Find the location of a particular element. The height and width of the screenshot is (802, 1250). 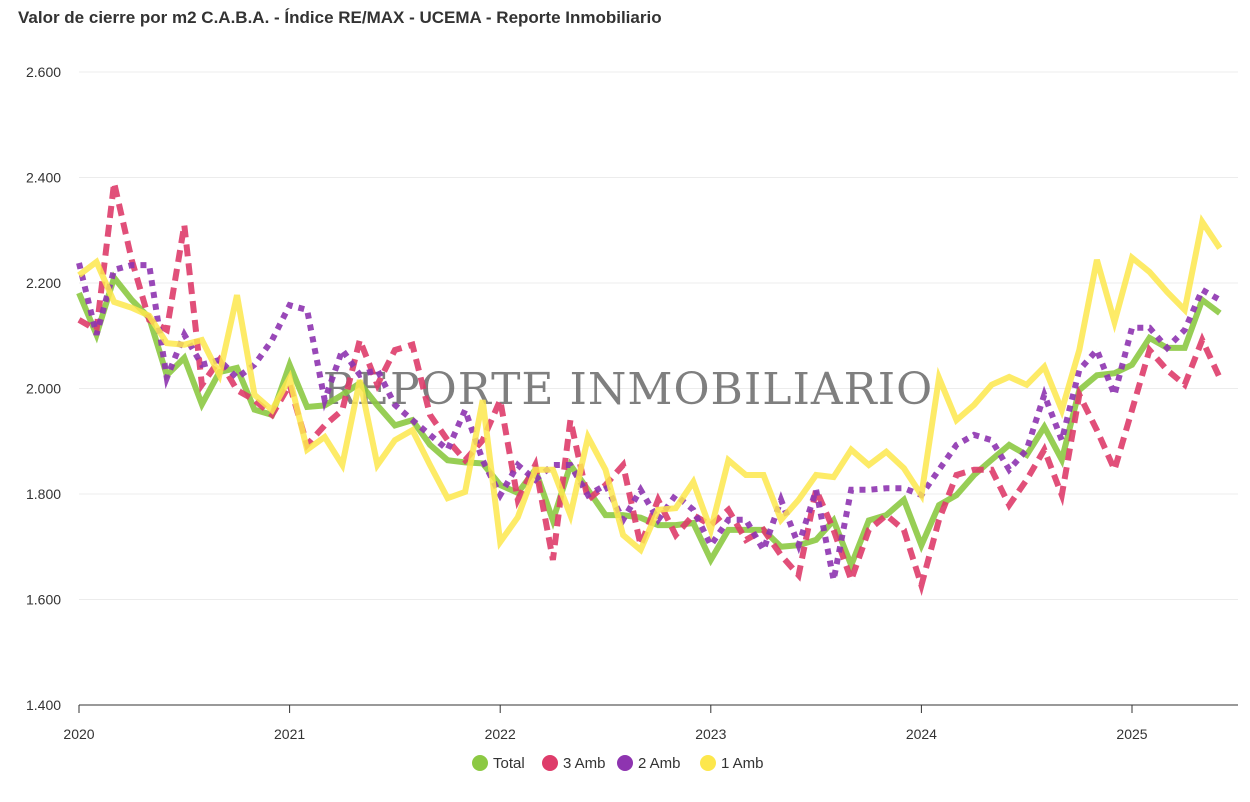

y-tick-label: 2.600 is located at coordinates (43, 72).